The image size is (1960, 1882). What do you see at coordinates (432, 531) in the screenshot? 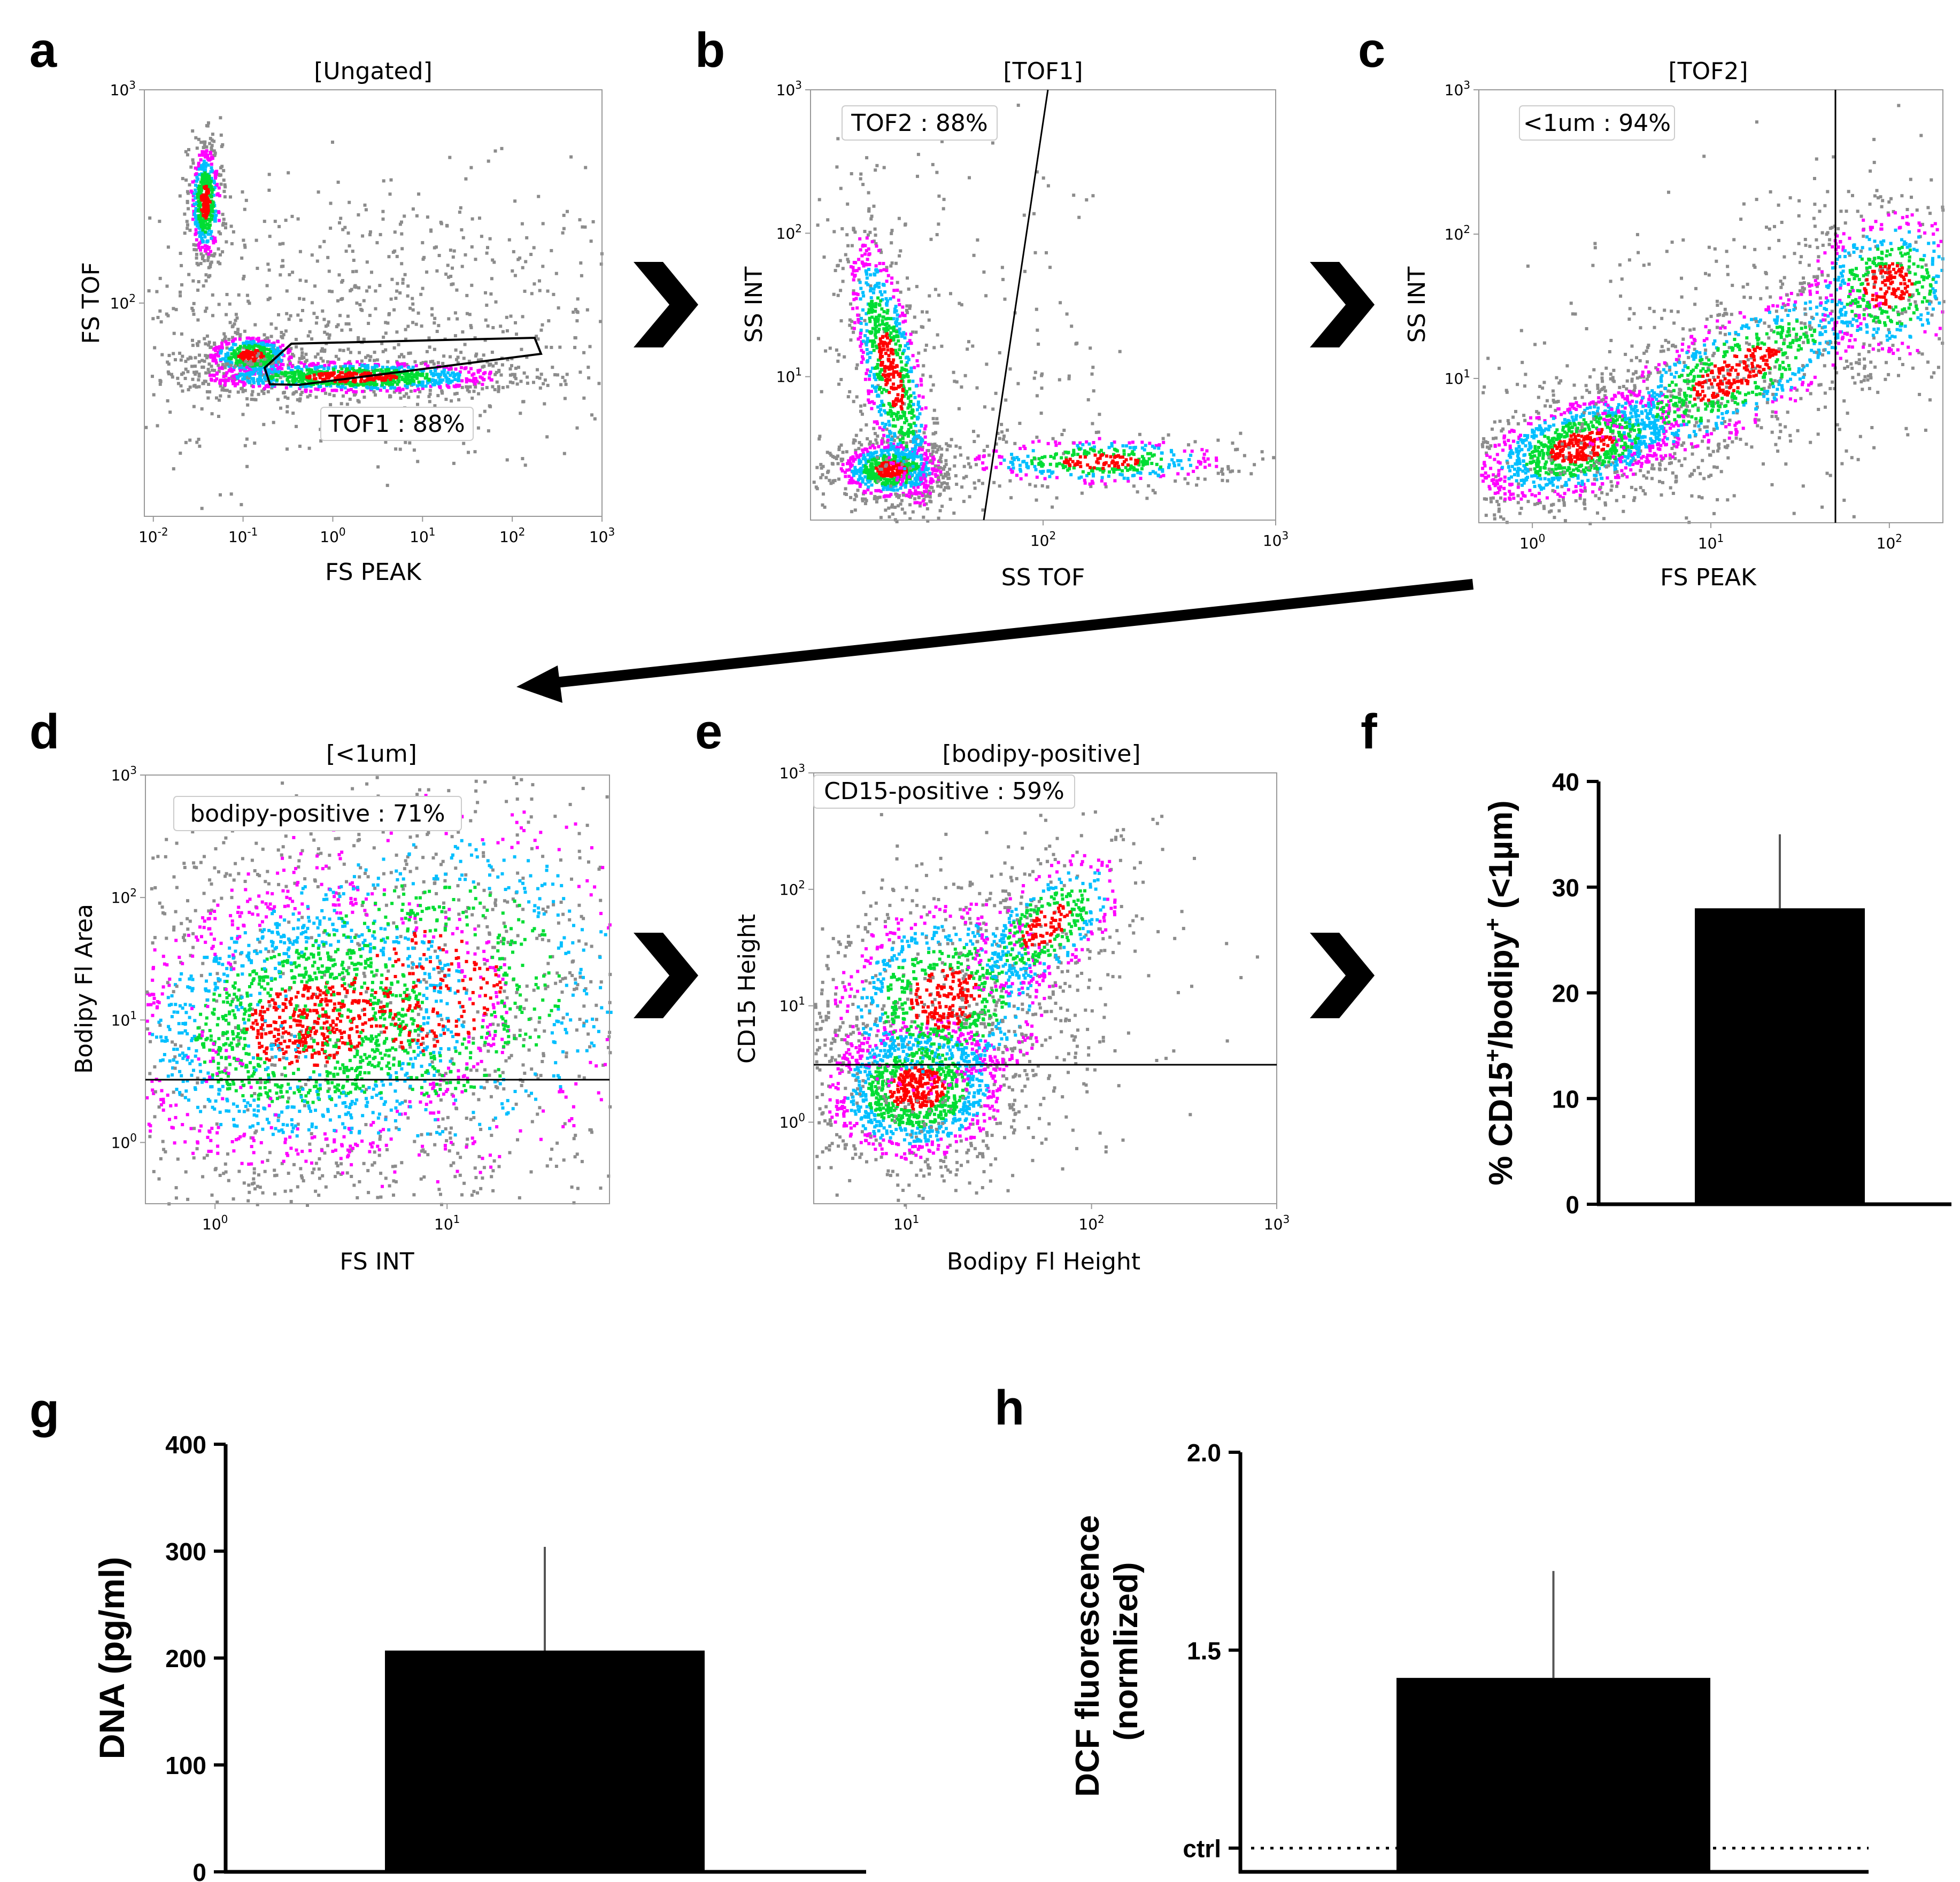
I see `x-tick-exponent: 1` at bounding box center [432, 531].